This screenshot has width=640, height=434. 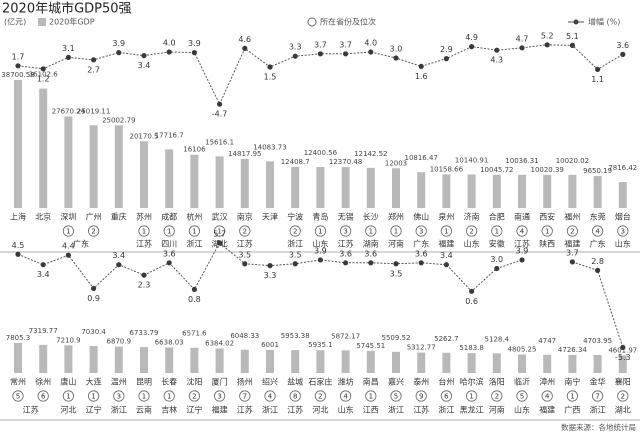 What do you see at coordinates (270, 217) in the screenshot?
I see `city-label: 天津` at bounding box center [270, 217].